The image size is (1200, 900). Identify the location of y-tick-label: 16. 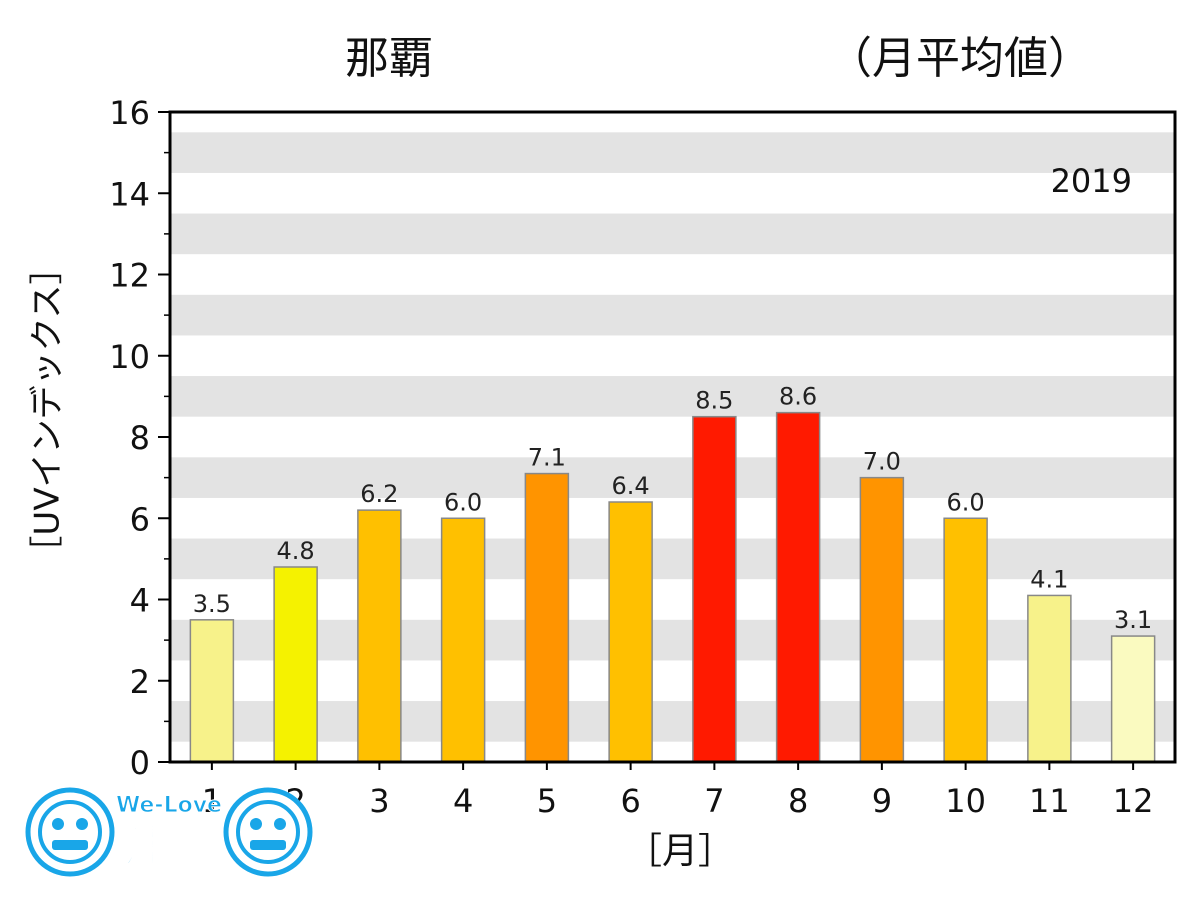
(129, 113).